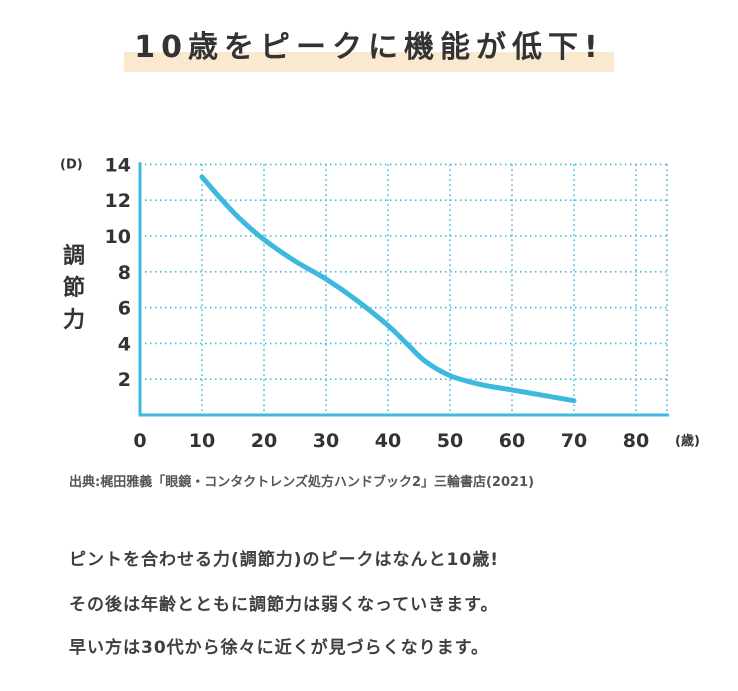 Image resolution: width=738 pixels, height=691 pixels. I want to click on y-axis-label-char-1: 調, so click(74, 256).